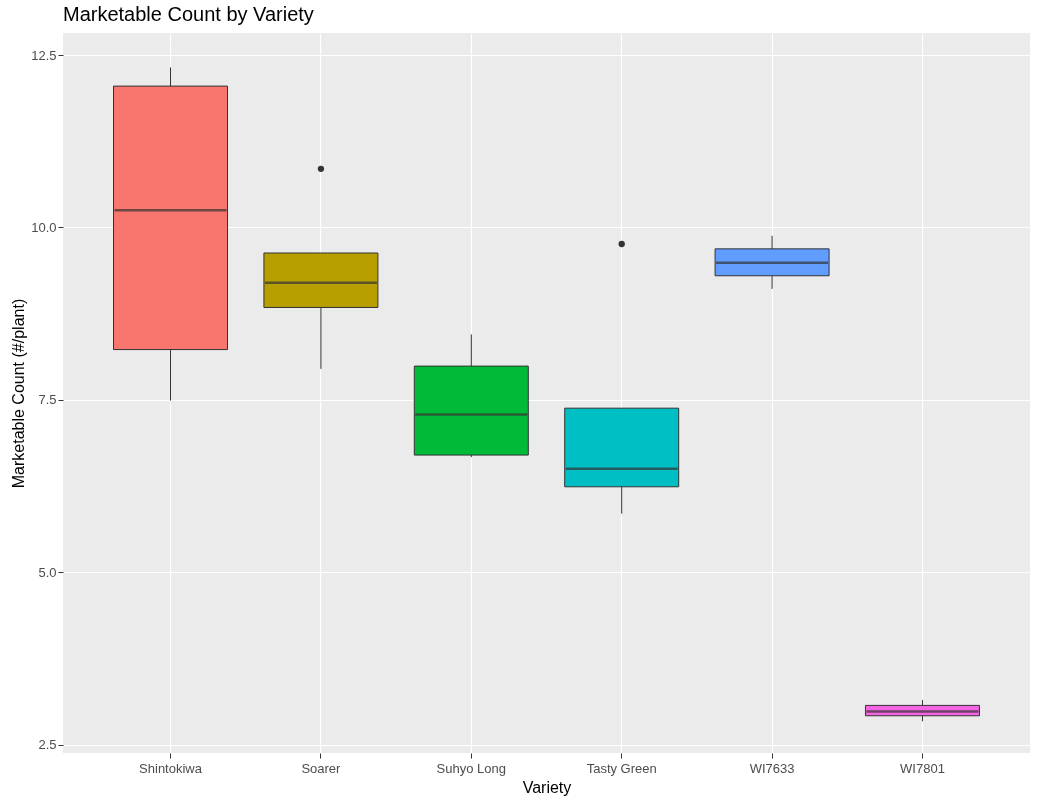 The height and width of the screenshot is (800, 1038). Describe the element at coordinates (47, 745) in the screenshot. I see `y-tick-label: 2.5` at that location.